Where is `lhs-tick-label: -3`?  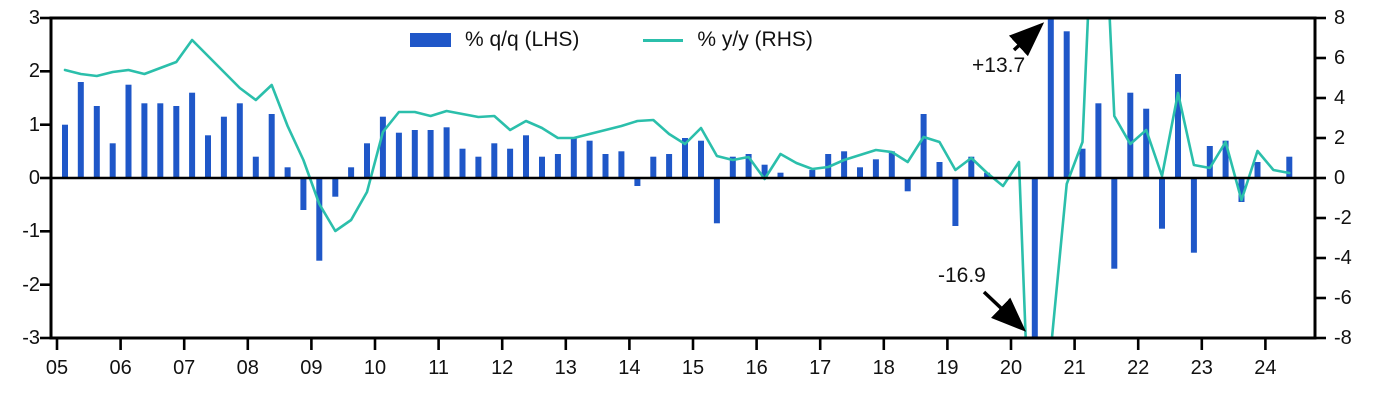
lhs-tick-label: -3 is located at coordinates (31, 338).